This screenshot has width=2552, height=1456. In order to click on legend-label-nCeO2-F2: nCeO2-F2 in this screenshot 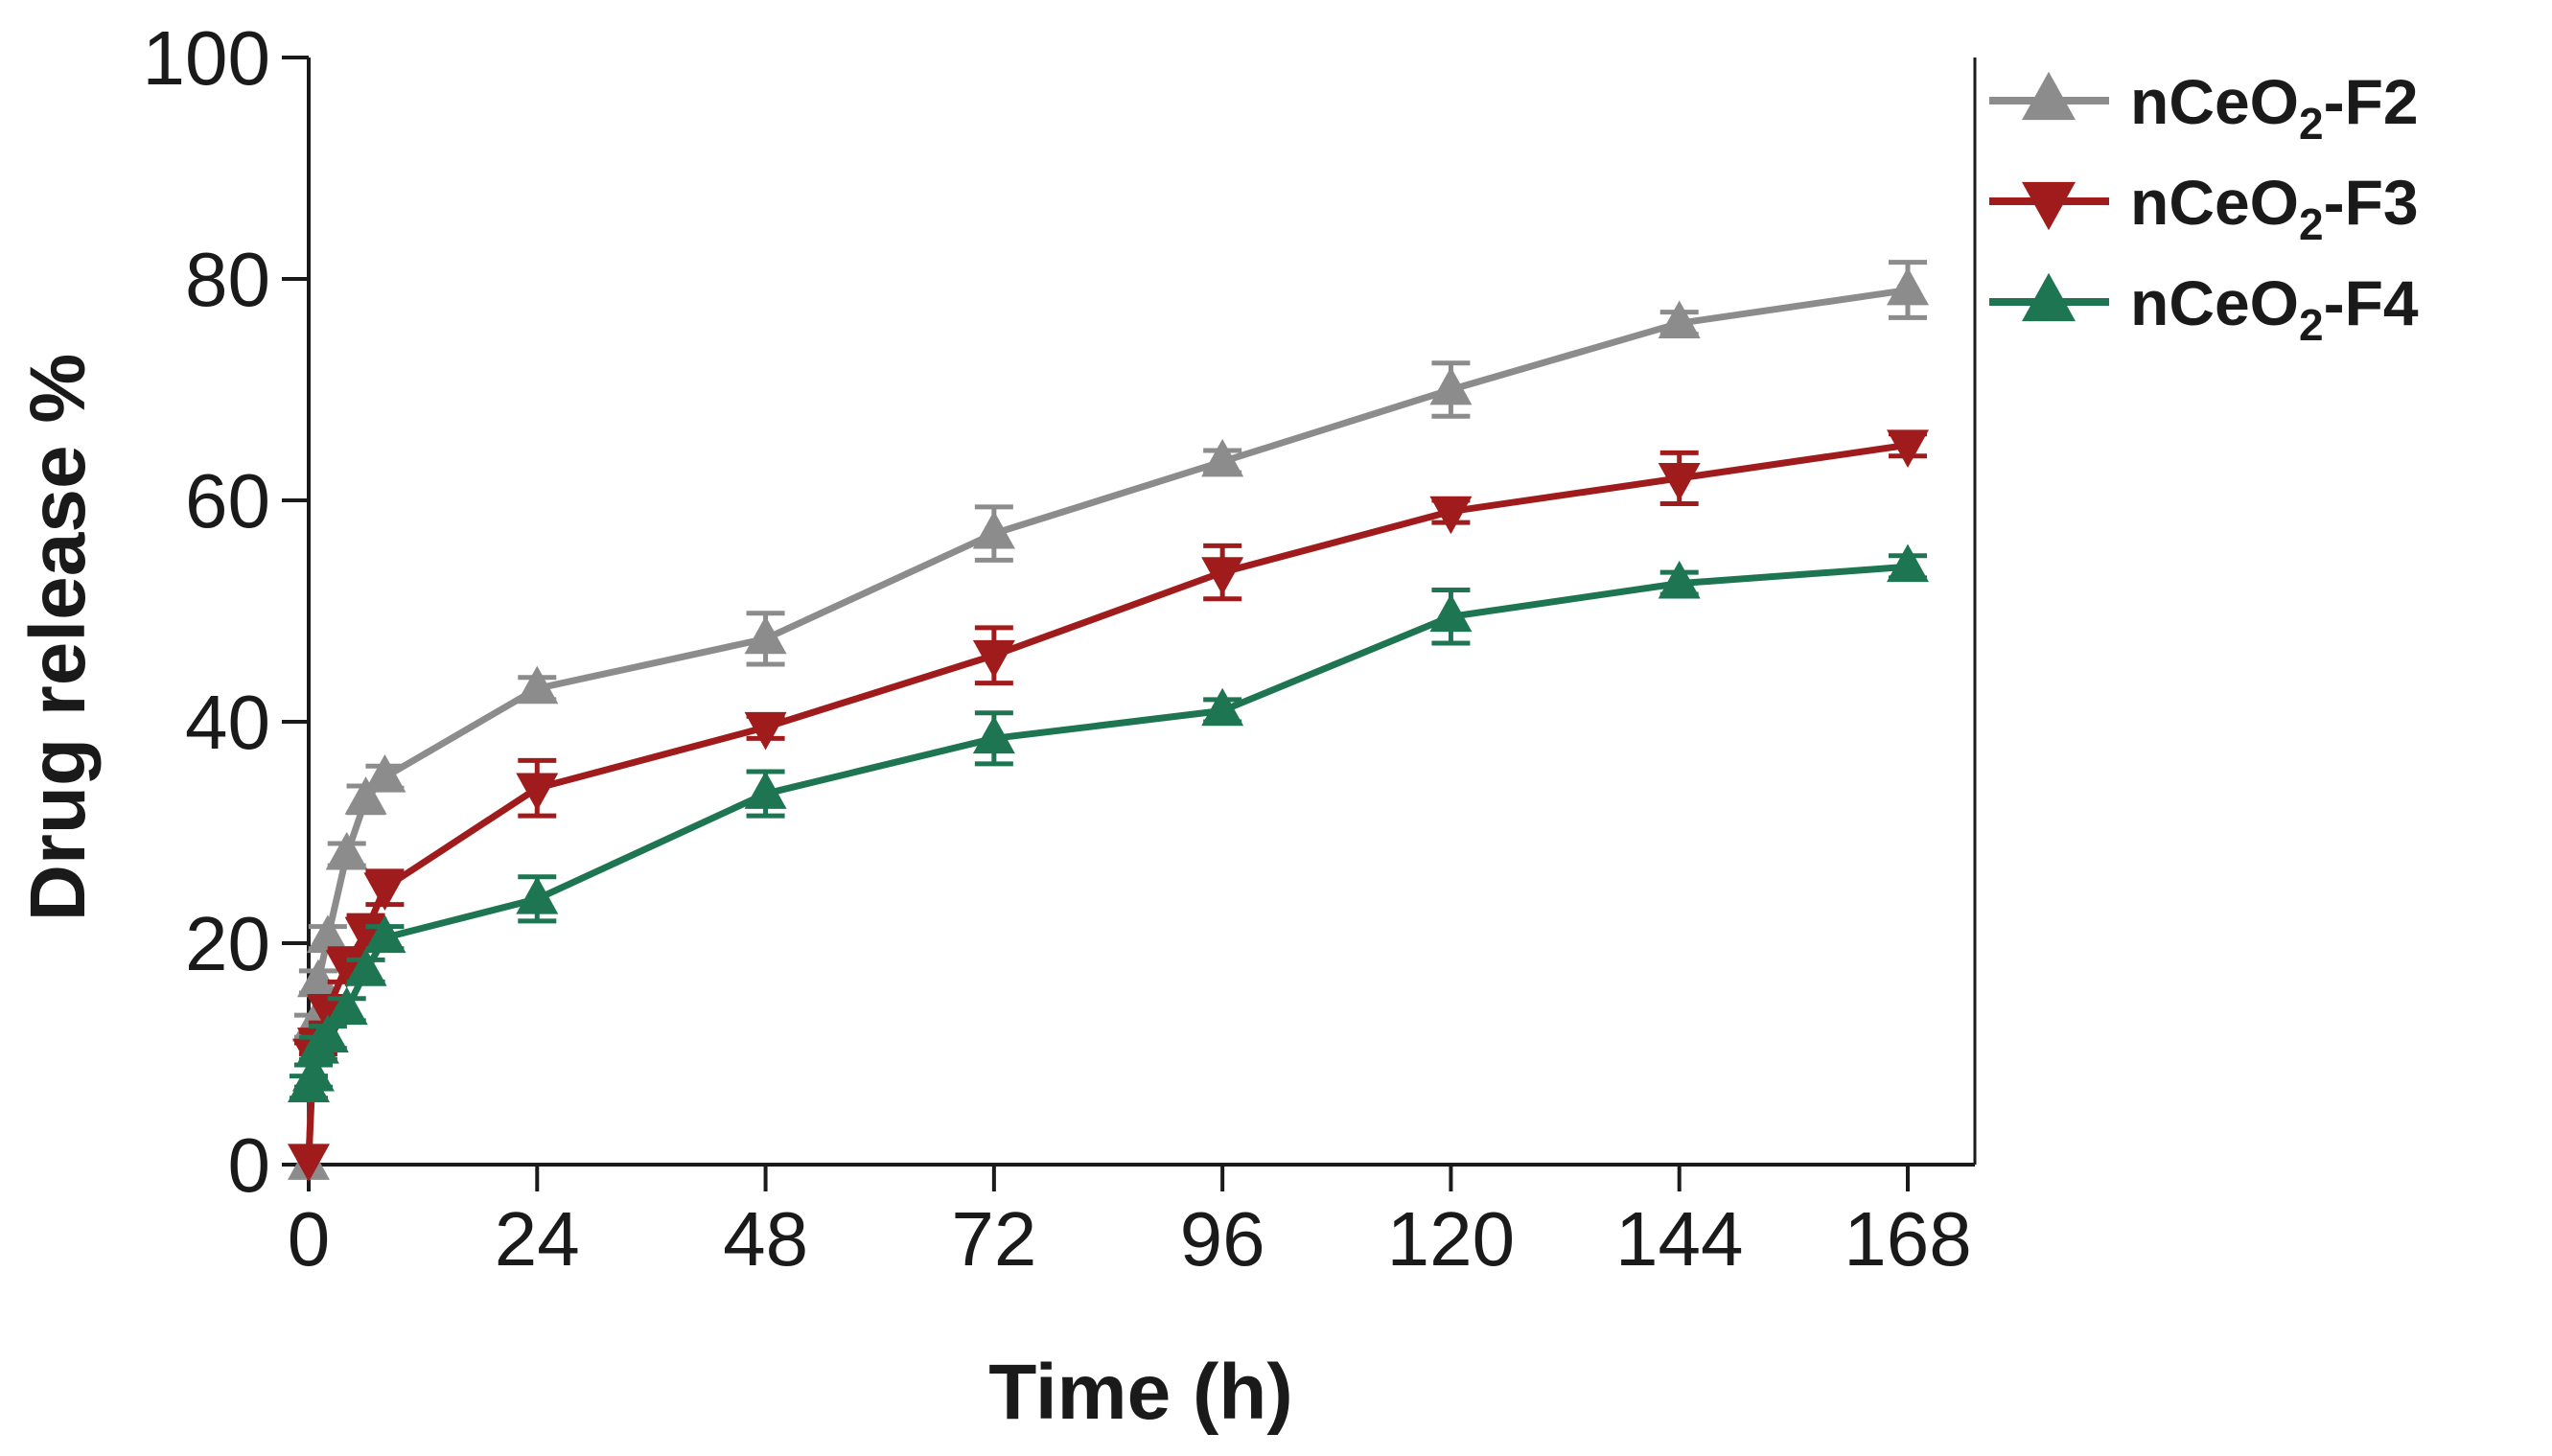, I will do `click(2274, 108)`.